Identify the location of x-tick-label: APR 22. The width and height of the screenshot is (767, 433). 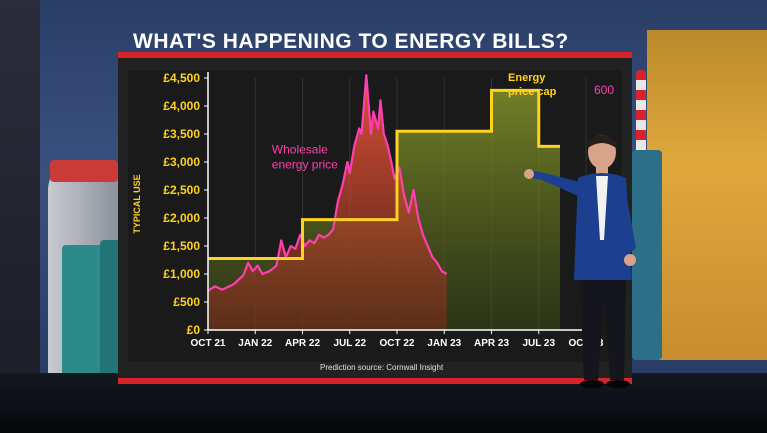
(302, 343).